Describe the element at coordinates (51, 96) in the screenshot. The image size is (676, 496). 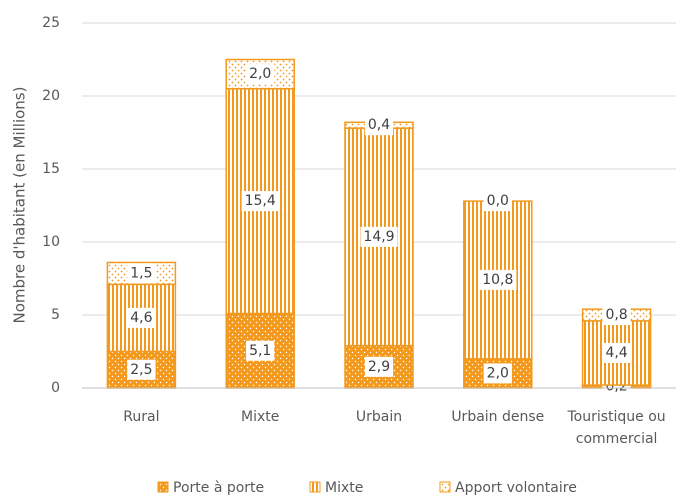
I see `y-tick-label: 20` at that location.